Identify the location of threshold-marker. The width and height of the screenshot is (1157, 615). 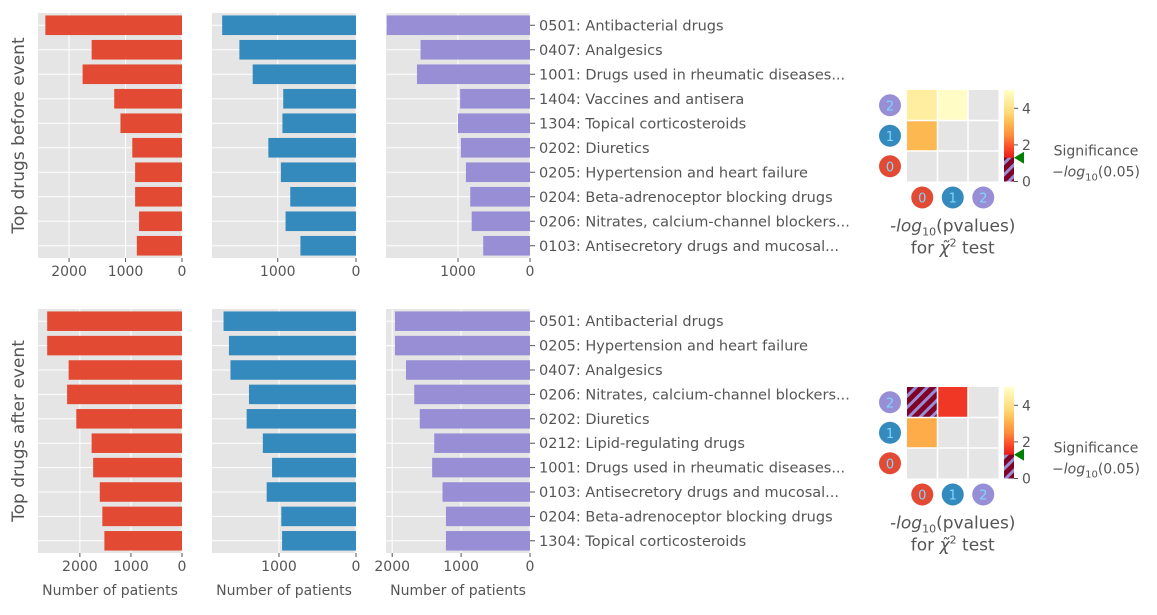
(1019, 454).